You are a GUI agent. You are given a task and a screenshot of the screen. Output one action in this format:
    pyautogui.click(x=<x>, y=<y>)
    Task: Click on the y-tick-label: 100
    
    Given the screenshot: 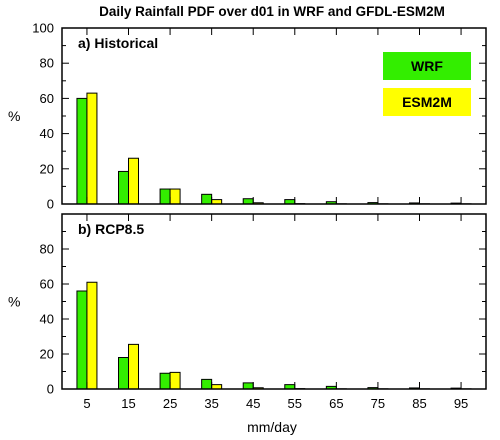 What is the action you would take?
    pyautogui.click(x=43, y=28)
    